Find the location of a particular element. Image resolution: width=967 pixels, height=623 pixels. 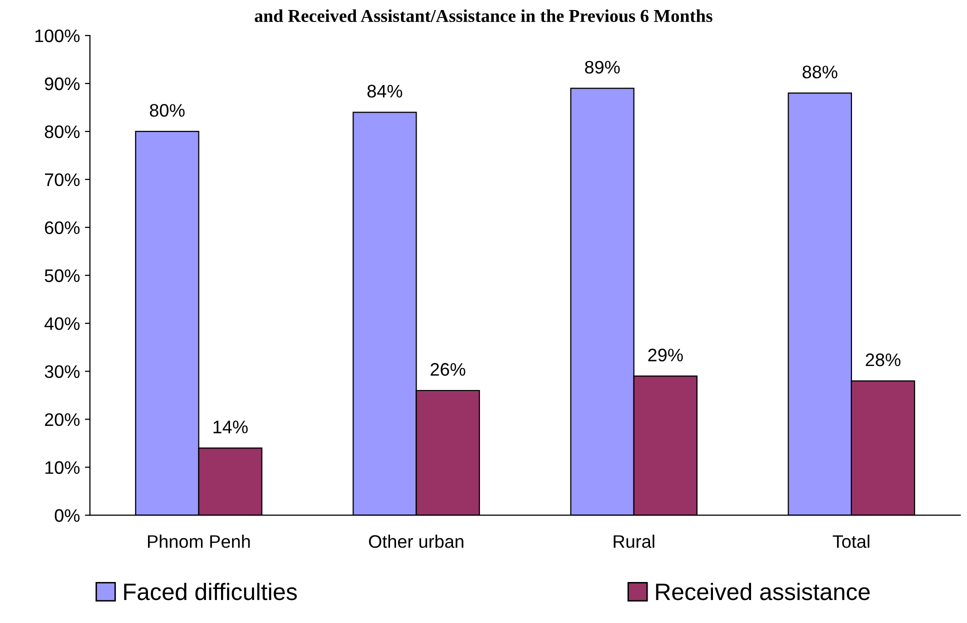

y-tick-label: 100% is located at coordinates (57, 35).